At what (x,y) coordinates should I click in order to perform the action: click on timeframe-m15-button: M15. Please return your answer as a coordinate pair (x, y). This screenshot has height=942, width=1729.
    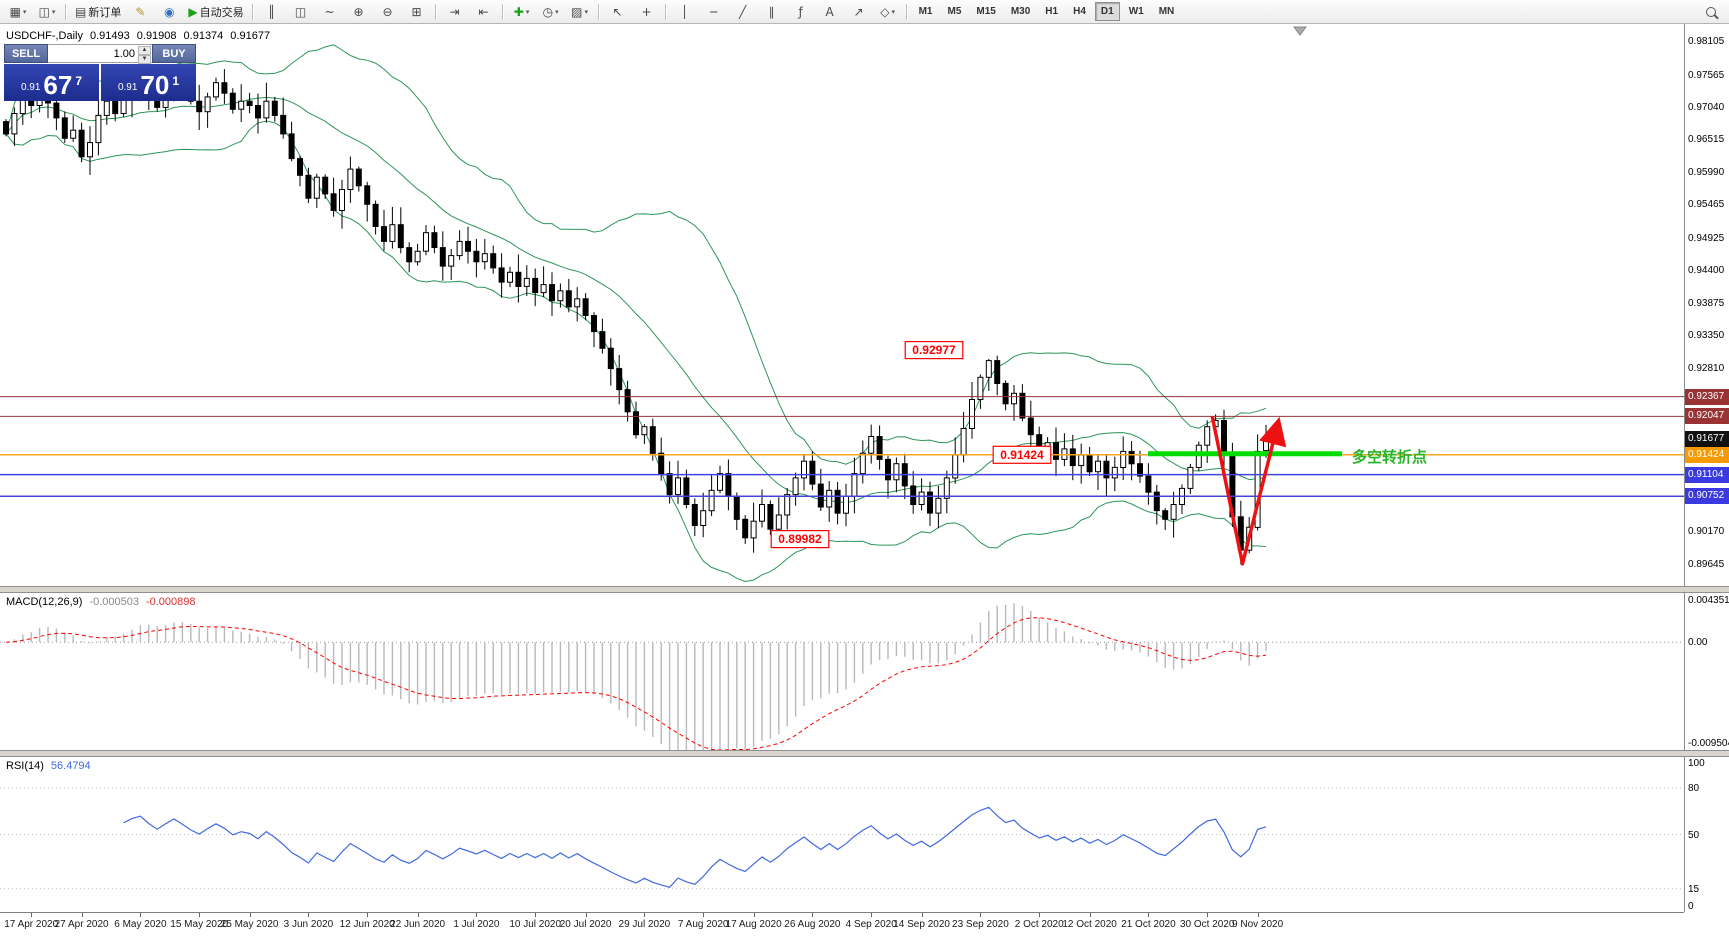
    Looking at the image, I should click on (986, 11).